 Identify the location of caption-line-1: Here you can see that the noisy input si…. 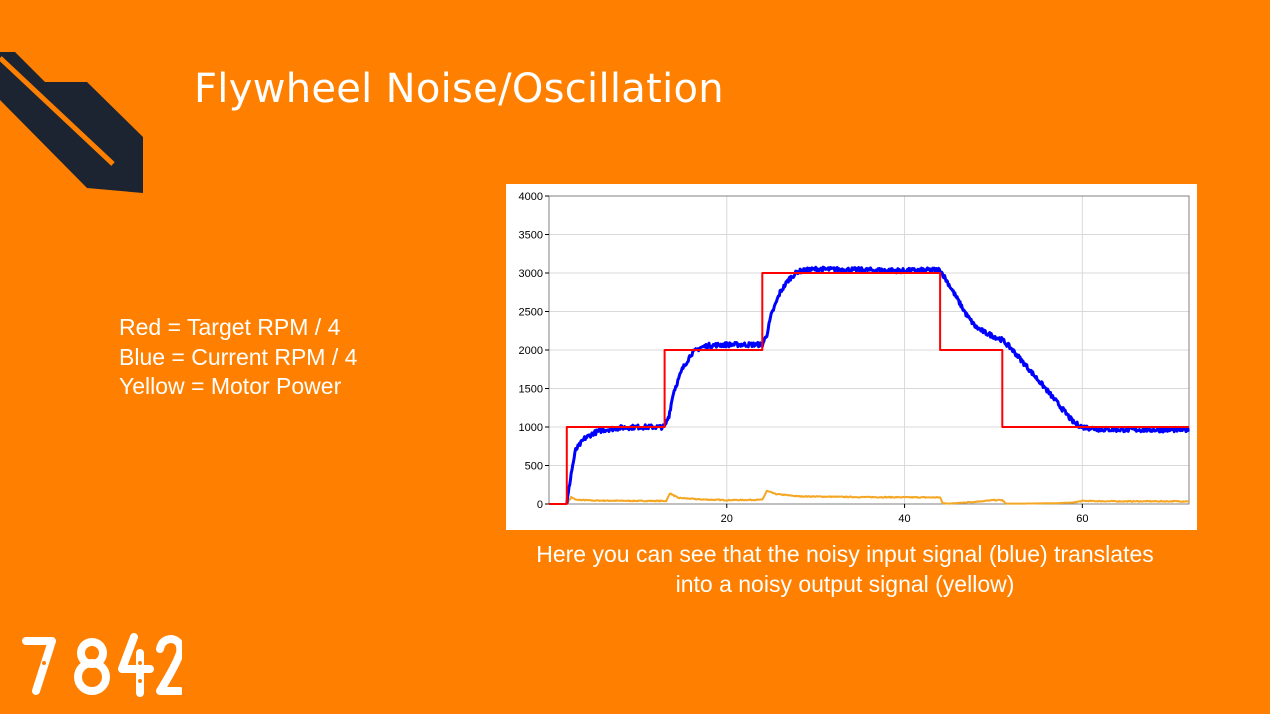
(845, 554).